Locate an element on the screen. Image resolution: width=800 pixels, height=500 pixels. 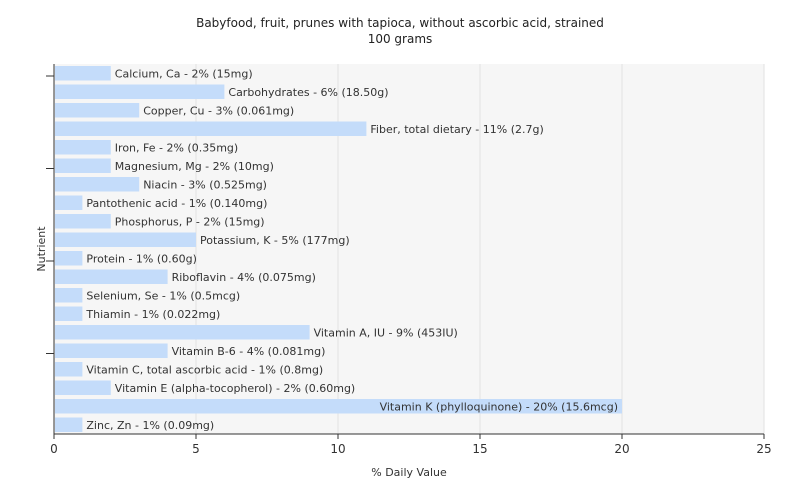
bar-label: Copper, Cu - 3% (0.061mg) is located at coordinates (218, 110).